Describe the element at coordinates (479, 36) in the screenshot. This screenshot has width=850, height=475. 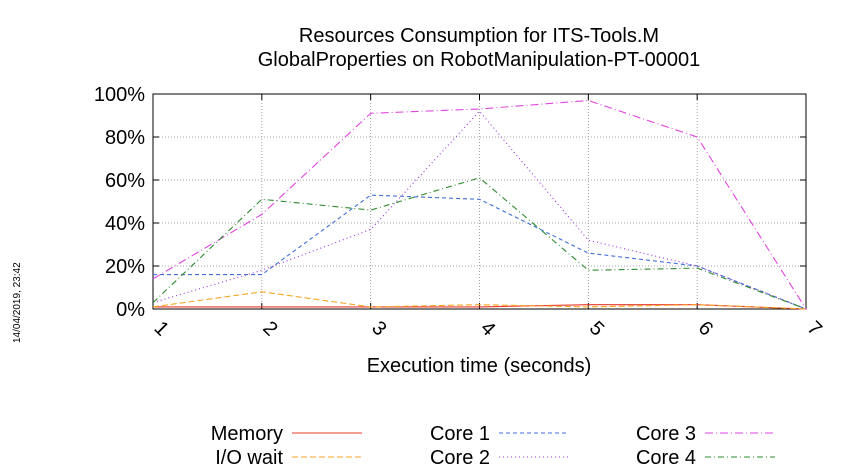
I see `chart-title-line-1: Resources Consumption for ITS-Tools.M` at that location.